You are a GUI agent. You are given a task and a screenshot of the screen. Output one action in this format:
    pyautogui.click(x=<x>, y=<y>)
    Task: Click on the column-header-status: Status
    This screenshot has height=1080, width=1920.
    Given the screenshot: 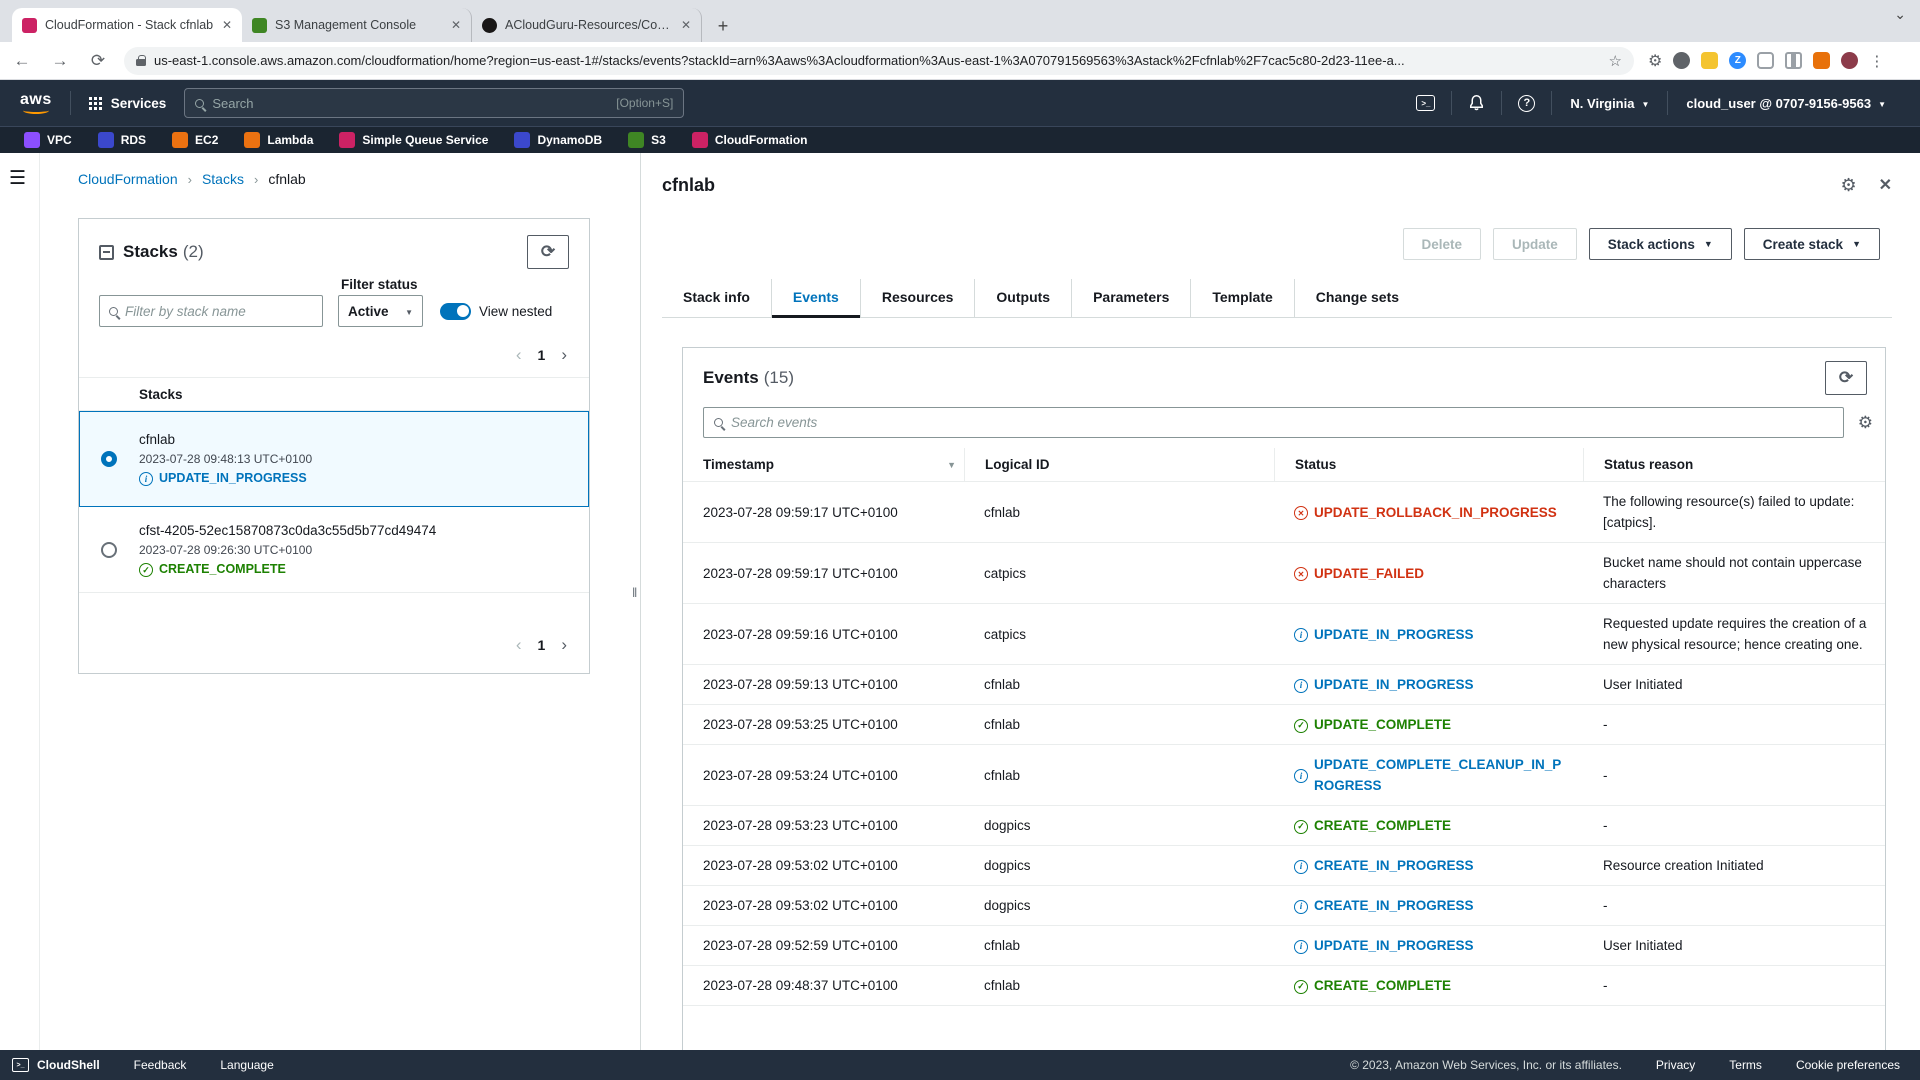 What is the action you would take?
    pyautogui.click(x=1428, y=464)
    